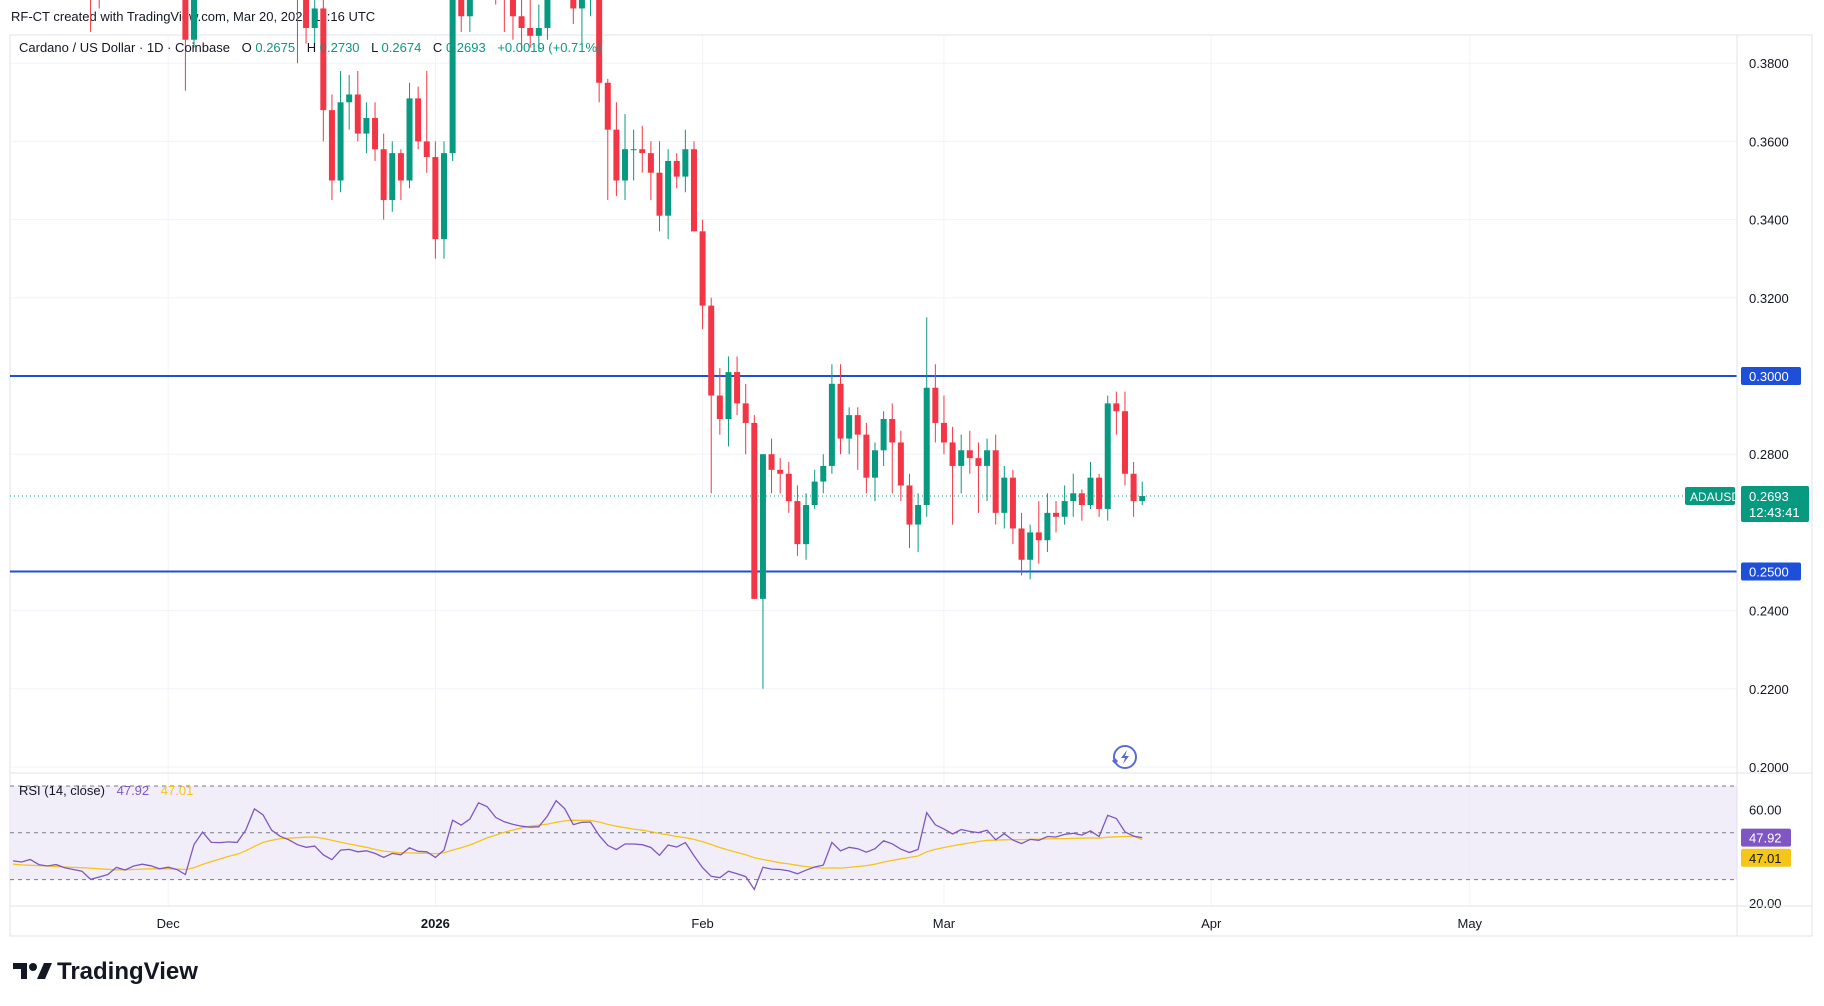 The height and width of the screenshot is (1006, 1824). I want to click on rsi-line, so click(577, 845).